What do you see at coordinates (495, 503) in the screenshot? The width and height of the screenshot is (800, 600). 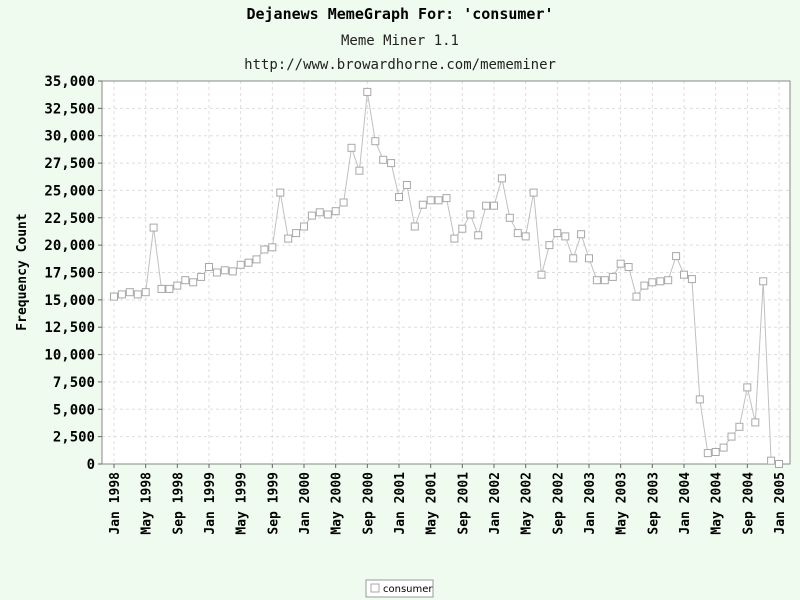 I see `x-tick-label: Jan 2002` at bounding box center [495, 503].